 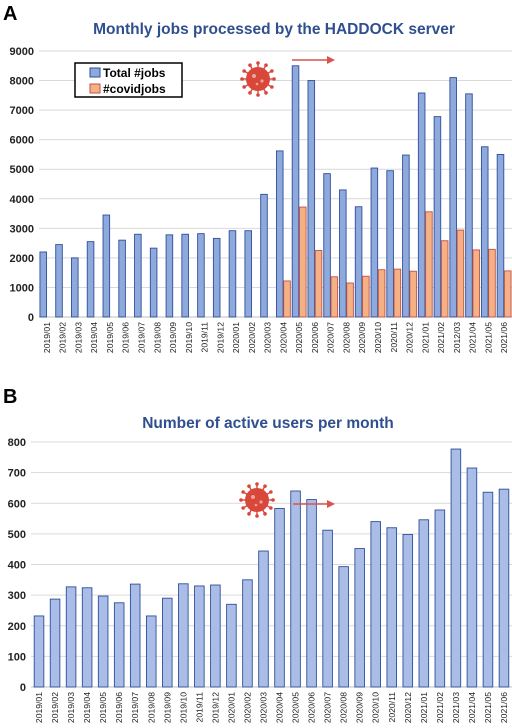 What do you see at coordinates (328, 707) in the screenshot?
I see `x-tick-label: 2020/07` at bounding box center [328, 707].